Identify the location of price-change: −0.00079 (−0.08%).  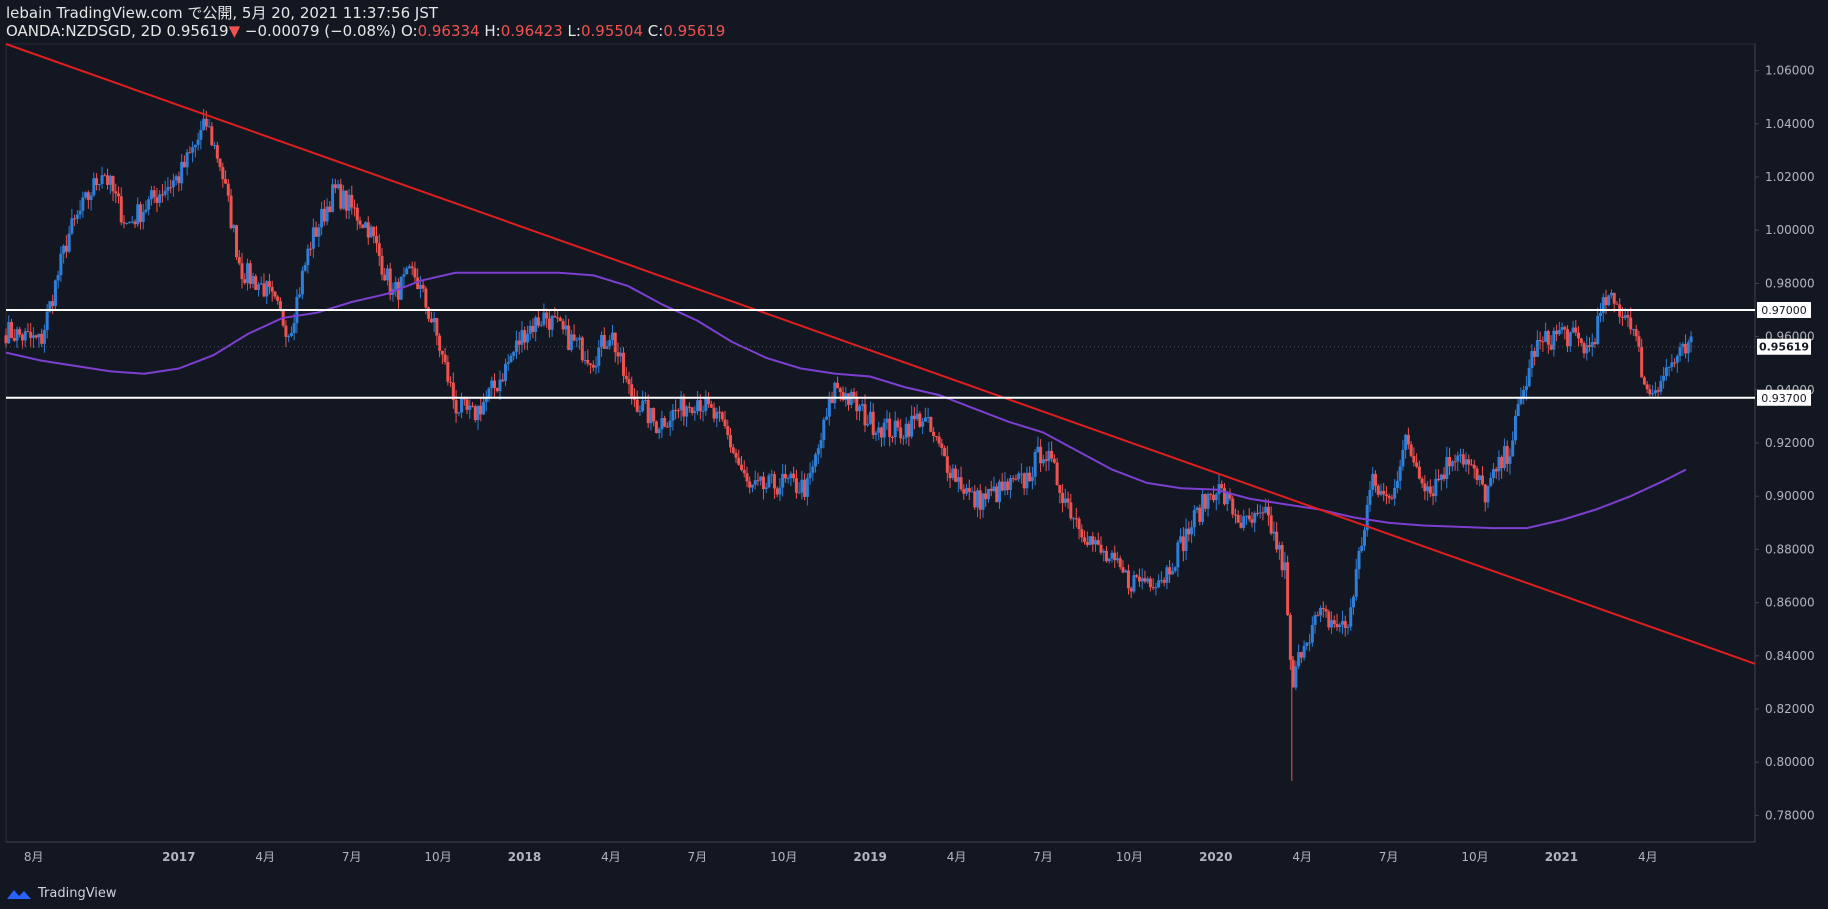
(320, 31).